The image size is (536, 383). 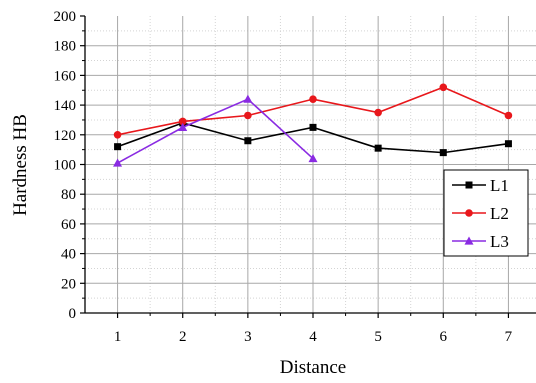 What do you see at coordinates (73, 314) in the screenshot?
I see `y-tick-label: 0` at bounding box center [73, 314].